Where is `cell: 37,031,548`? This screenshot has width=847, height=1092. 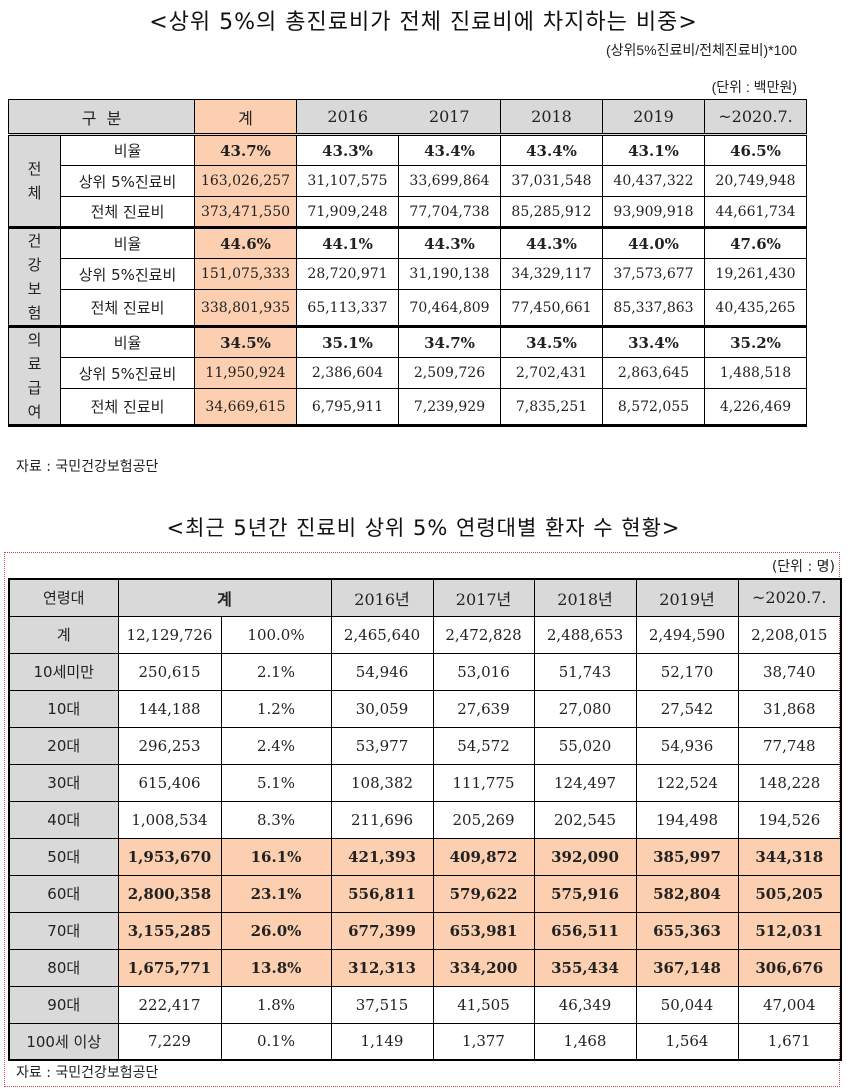 cell: 37,031,548 is located at coordinates (551, 181).